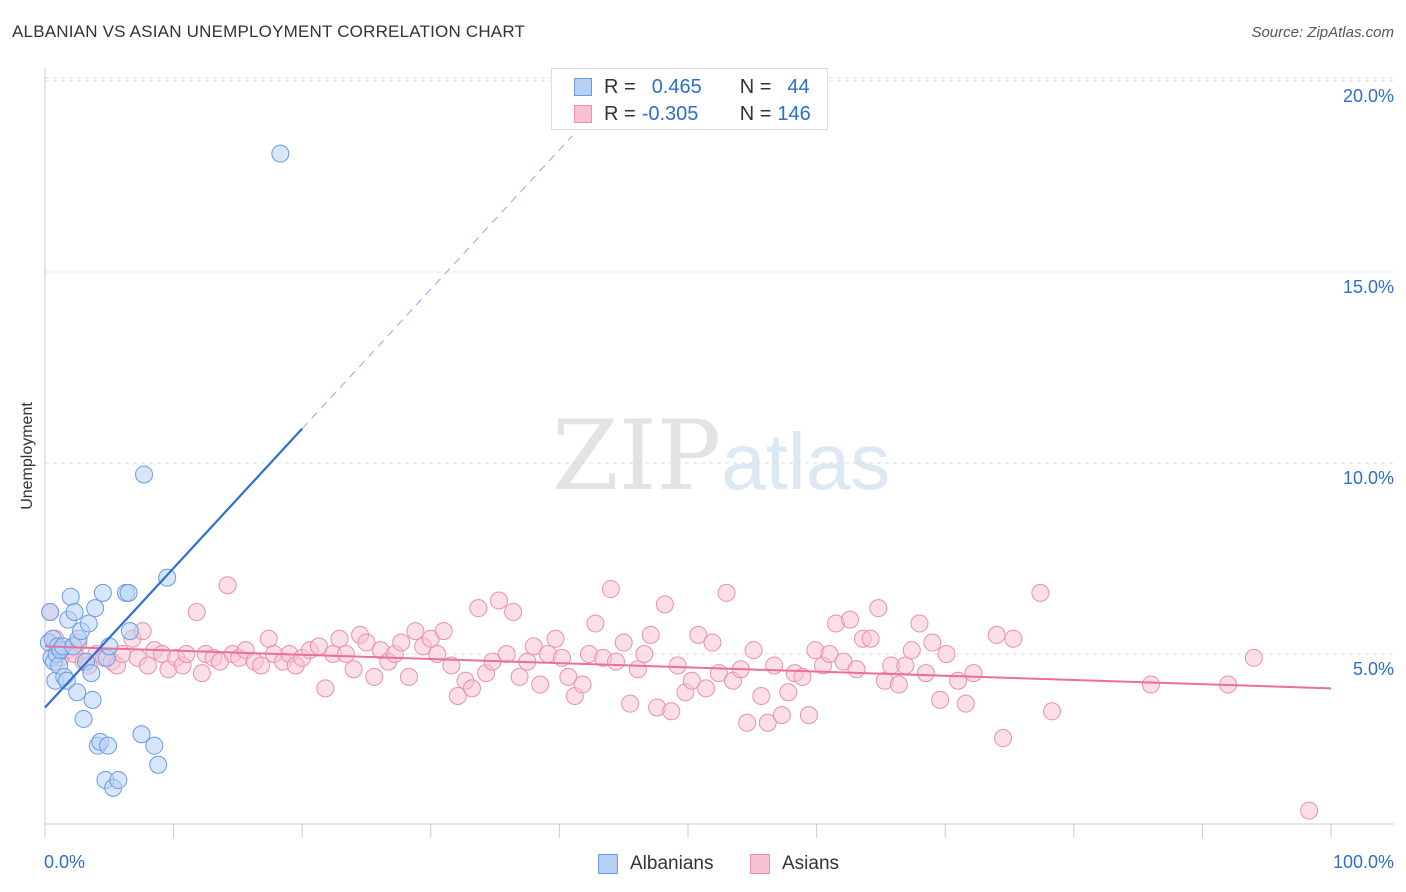  What do you see at coordinates (692, 87) in the screenshot?
I see `legend-row-albanians: R = 0.465 N = 44` at bounding box center [692, 87].